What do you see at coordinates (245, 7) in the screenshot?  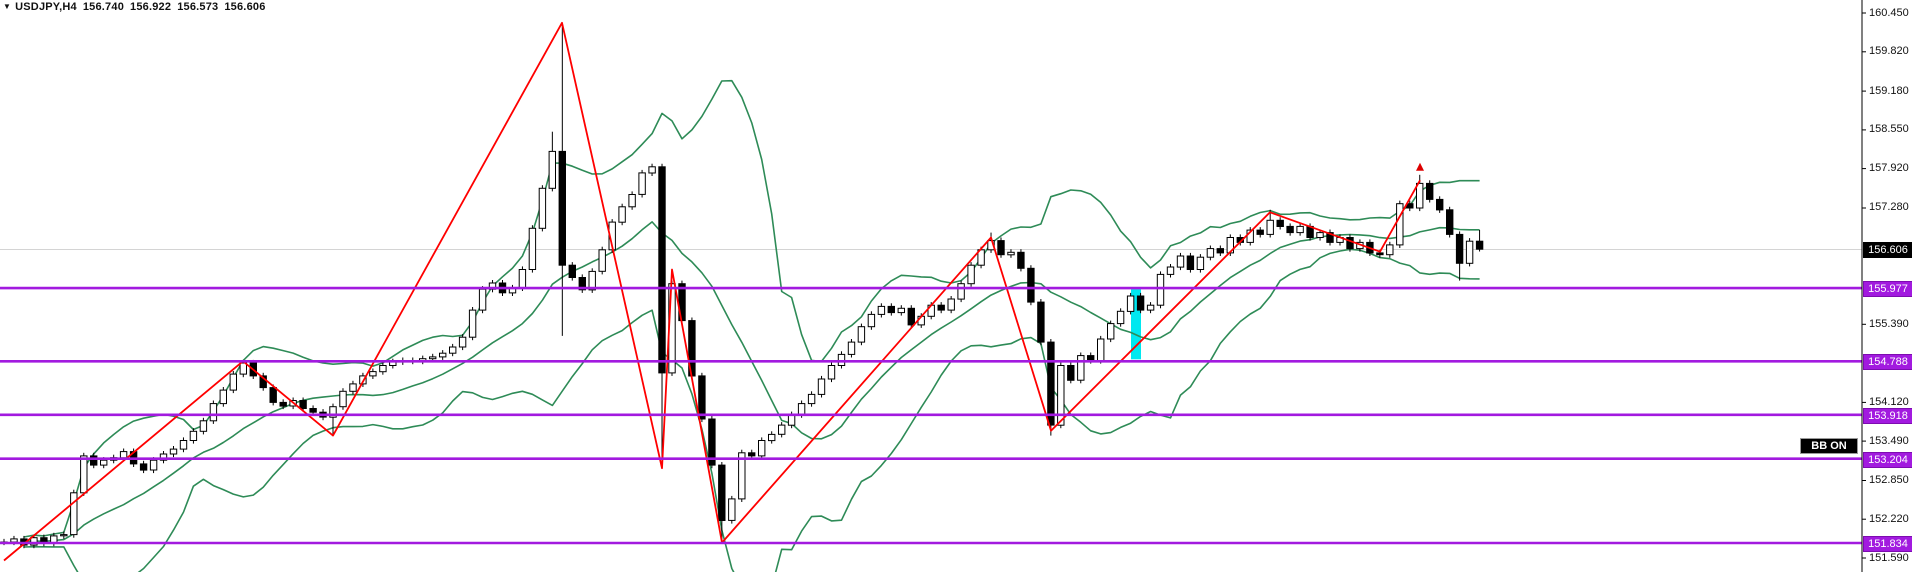 I see `ohlc-close-value: 156.606` at bounding box center [245, 7].